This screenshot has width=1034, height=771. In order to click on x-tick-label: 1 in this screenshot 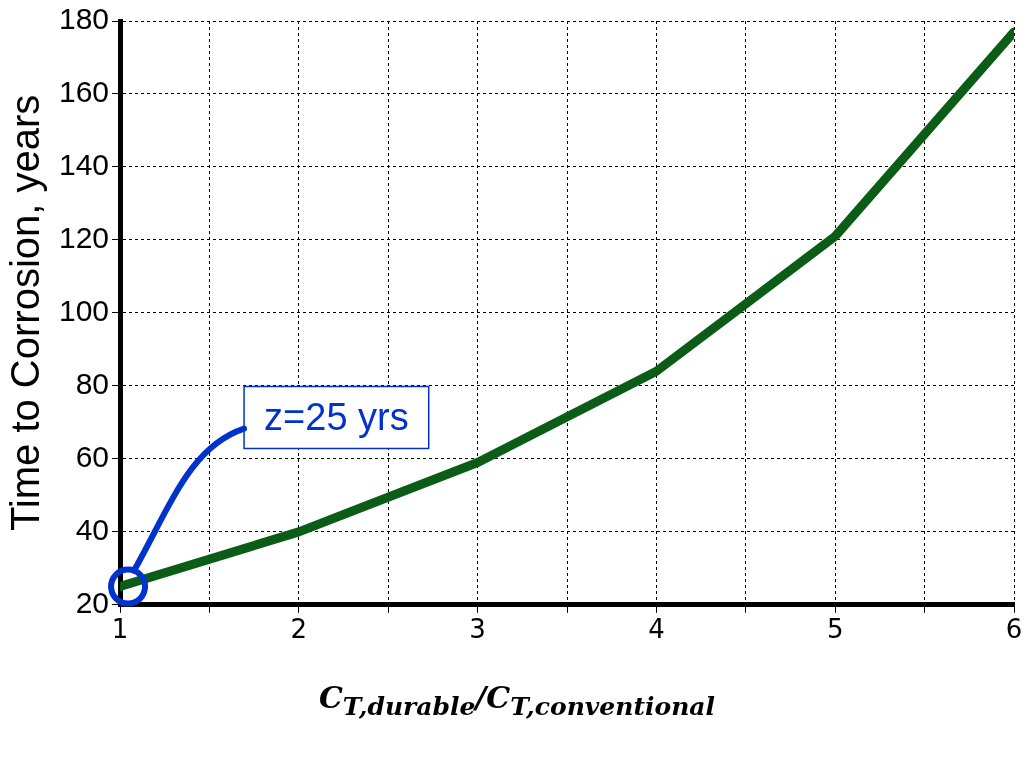, I will do `click(120, 629)`.